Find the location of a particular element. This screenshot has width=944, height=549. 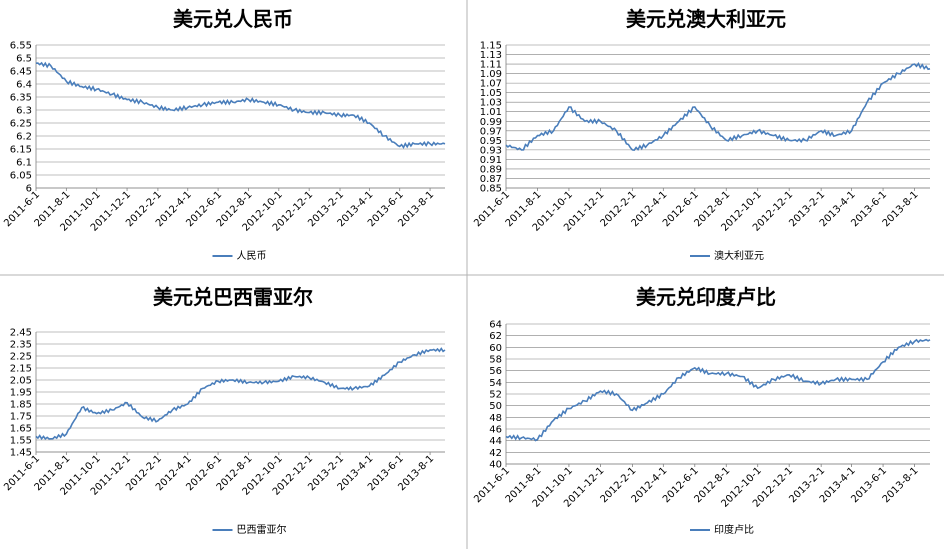

cny-y-tick-label: 6.05 is located at coordinates (21, 176).